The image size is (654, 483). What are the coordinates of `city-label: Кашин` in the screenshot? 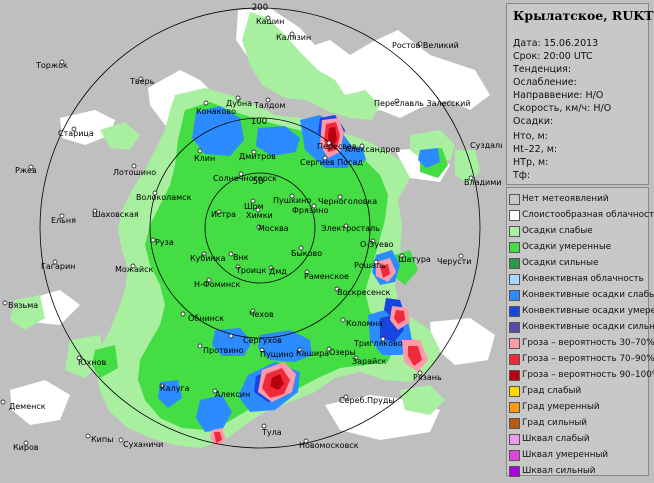 It's located at (270, 21).